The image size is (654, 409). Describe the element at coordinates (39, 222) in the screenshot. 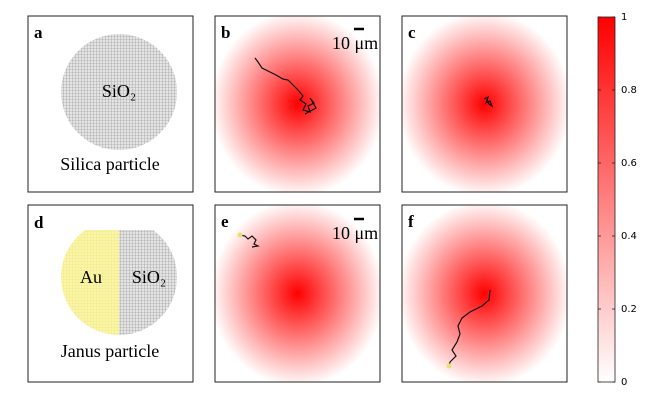

I see `panel-label: d` at that location.